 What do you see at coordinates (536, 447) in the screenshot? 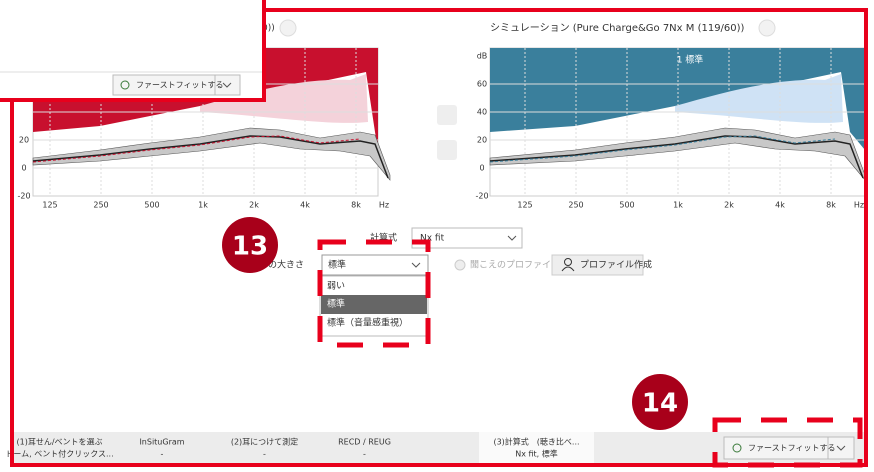
I see `tab-active` at bounding box center [536, 447].